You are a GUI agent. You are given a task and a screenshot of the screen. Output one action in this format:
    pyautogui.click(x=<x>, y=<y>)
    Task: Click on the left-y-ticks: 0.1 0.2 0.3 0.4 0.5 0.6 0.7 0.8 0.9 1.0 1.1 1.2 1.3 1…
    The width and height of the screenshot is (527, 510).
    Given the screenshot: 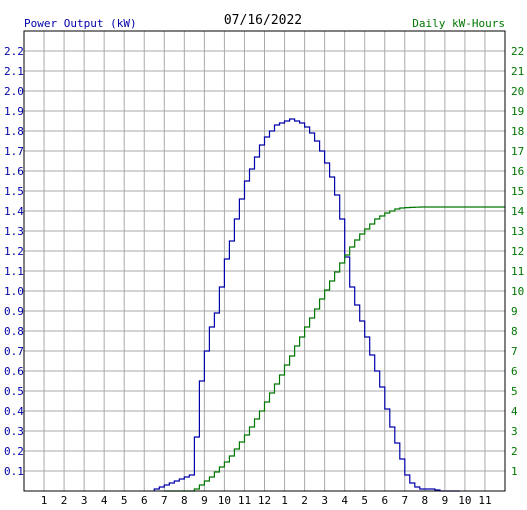 What is the action you would take?
    pyautogui.click(x=14, y=261)
    